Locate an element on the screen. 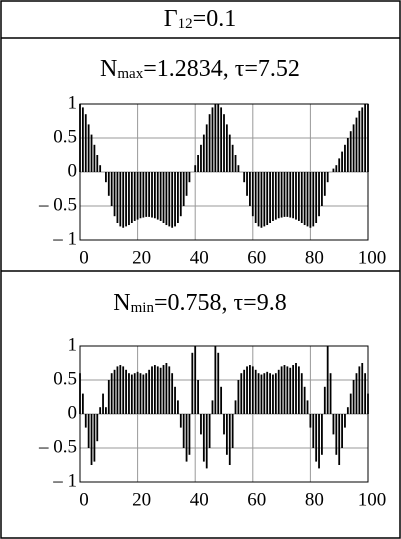  x-tick-label: 60 is located at coordinates (256, 499).